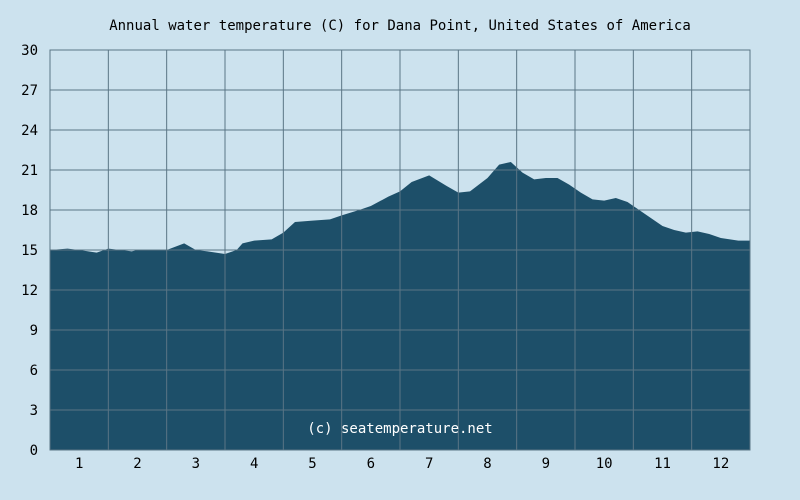  Describe the element at coordinates (79, 464) in the screenshot. I see `x-tick-label: 1` at that location.